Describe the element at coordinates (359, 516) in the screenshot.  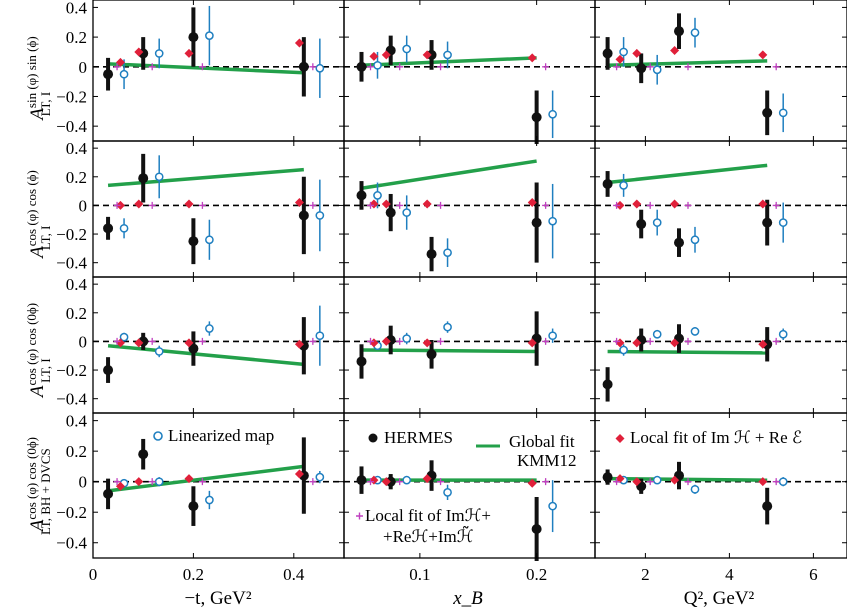
I see `legend-local-tilde-marker` at that location.